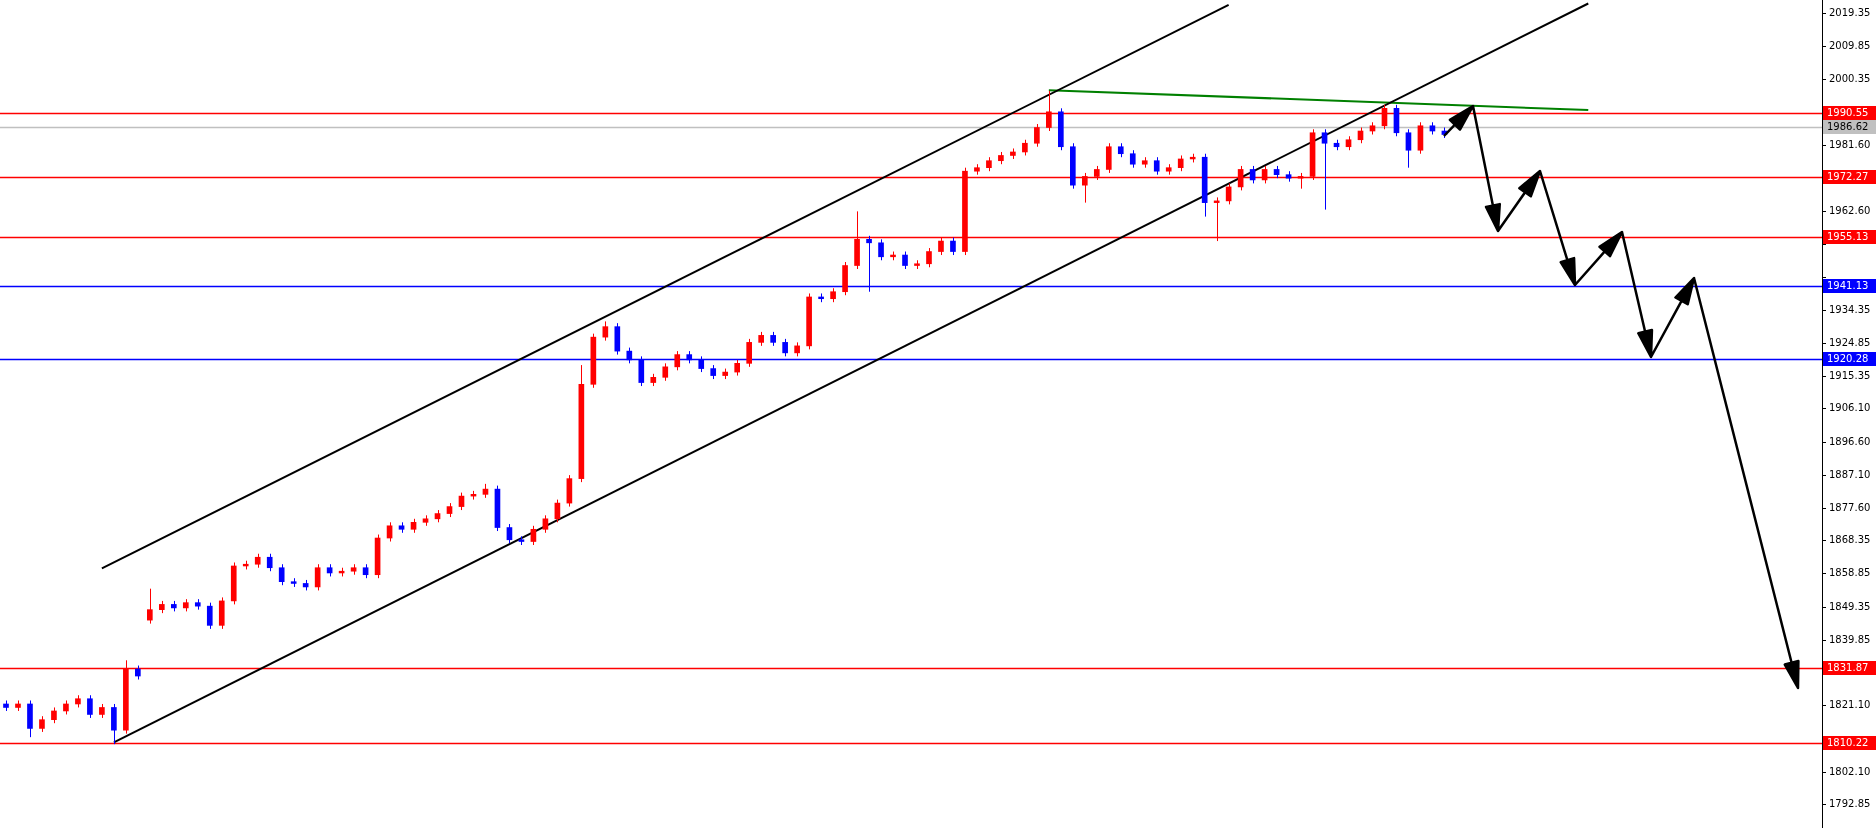  What do you see at coordinates (1848, 286) in the screenshot?
I see `ref-line-label: 1941.13` at bounding box center [1848, 286].